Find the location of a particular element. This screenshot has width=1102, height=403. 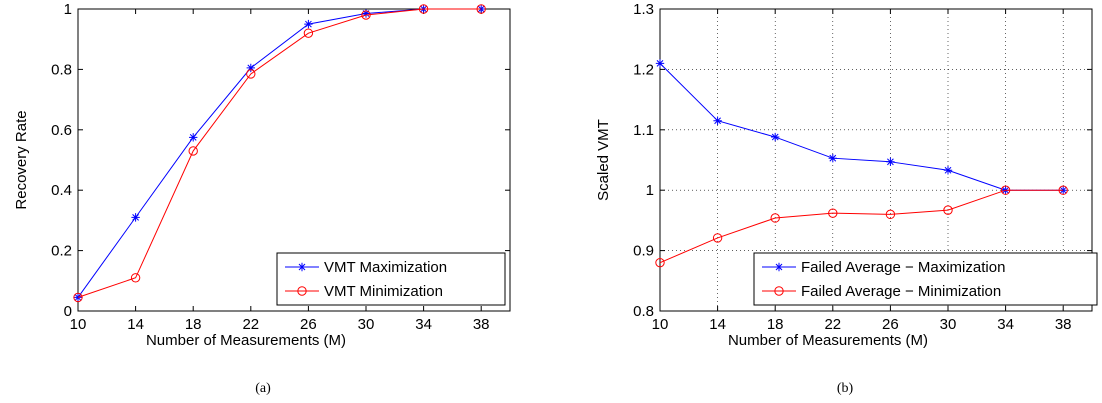

chart-b-legend-entry: Failed Average − Maximization is located at coordinates (903, 267).